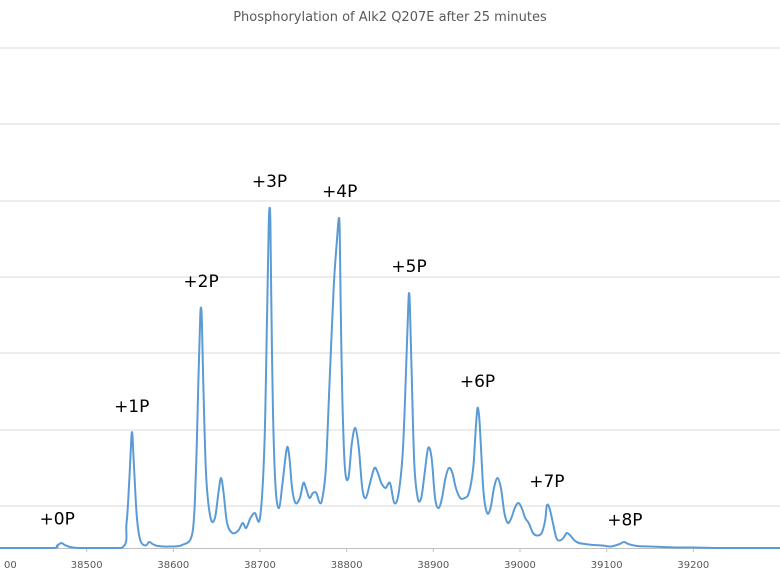  Describe the element at coordinates (339, 192) in the screenshot. I see `peak-label: +4P` at that location.